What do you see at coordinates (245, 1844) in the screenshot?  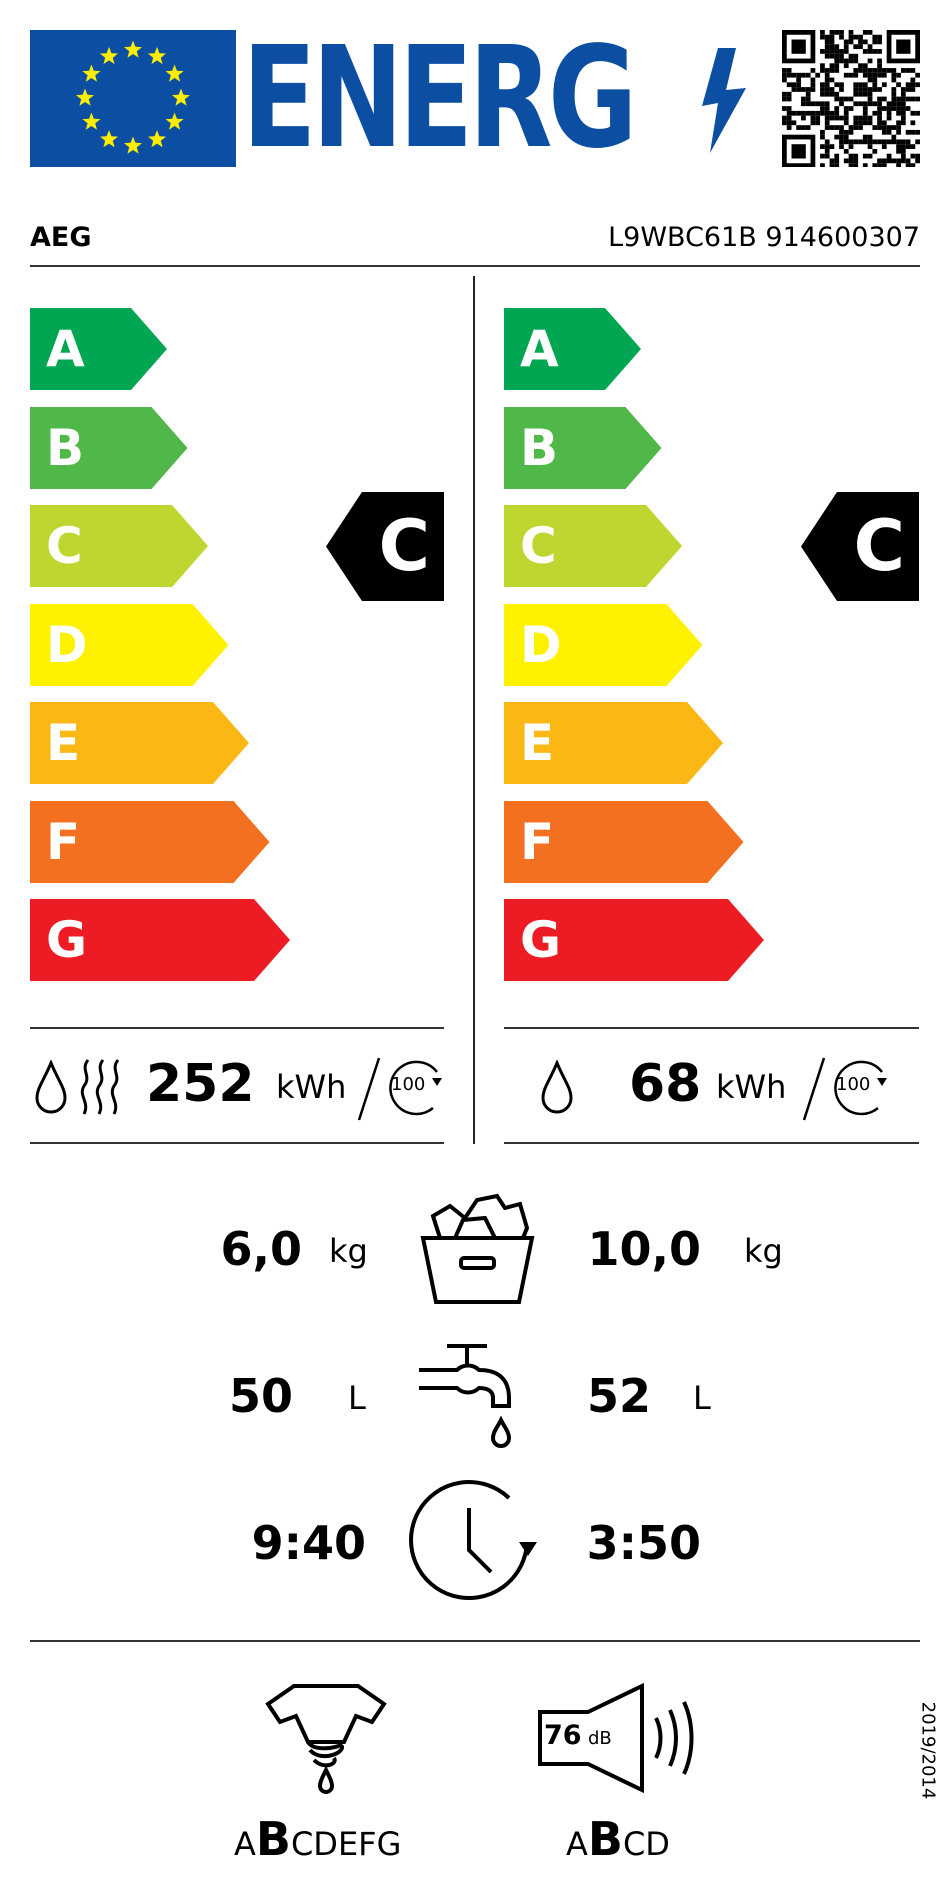 I see `spin-classes-before: A` at bounding box center [245, 1844].